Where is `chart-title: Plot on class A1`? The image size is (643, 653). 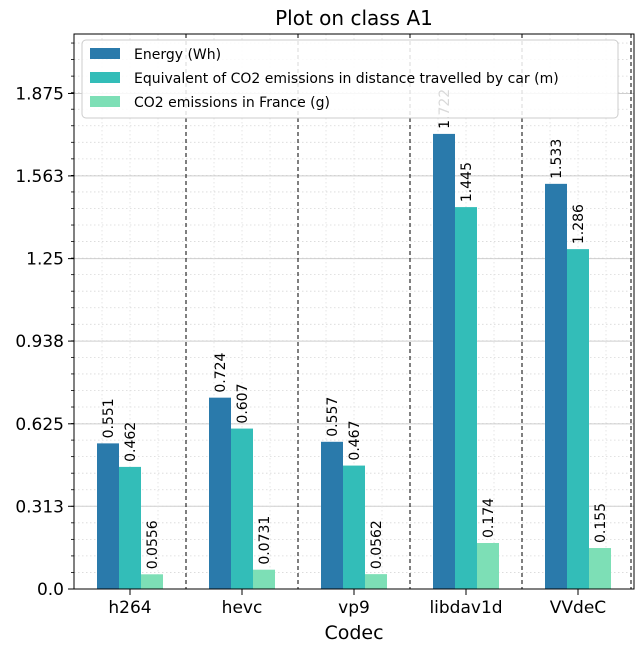 chart-title: Plot on class A1 is located at coordinates (354, 18).